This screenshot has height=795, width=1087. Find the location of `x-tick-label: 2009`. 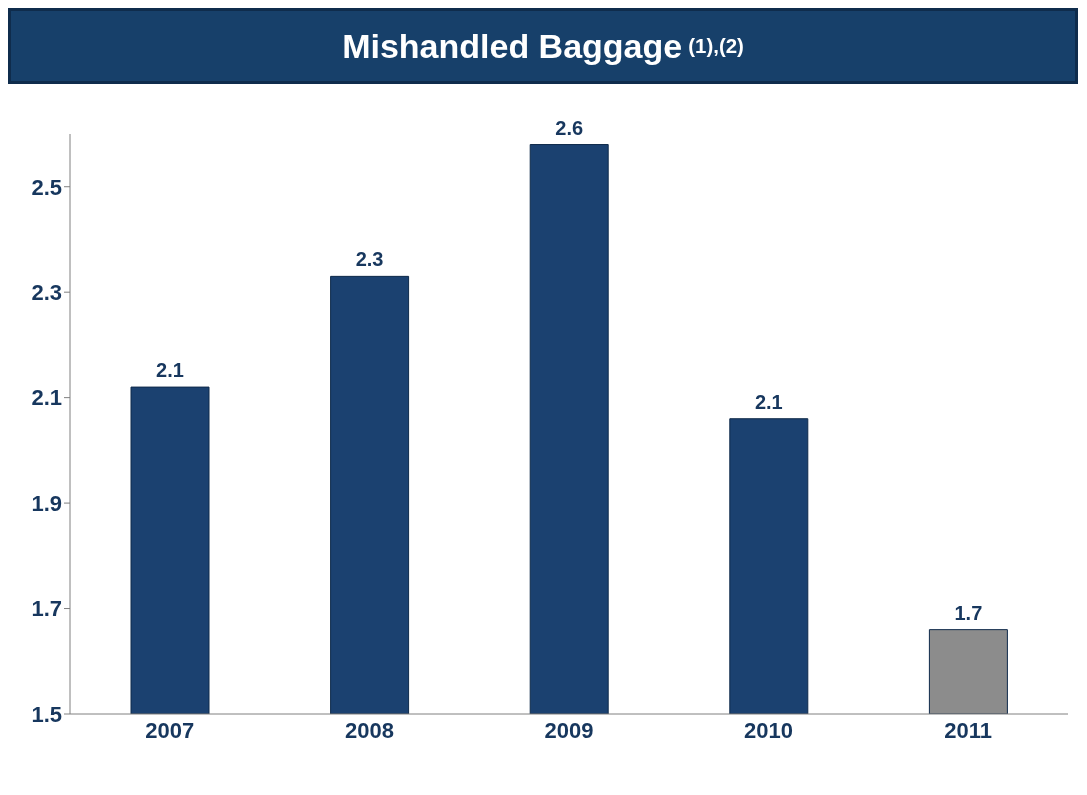

x-tick-label: 2009 is located at coordinates (569, 730).